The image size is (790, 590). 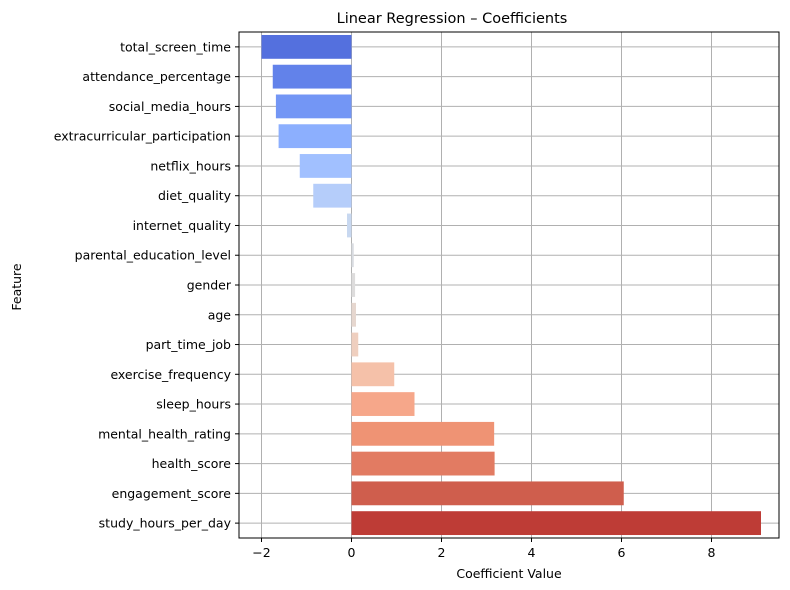 What do you see at coordinates (170, 106) in the screenshot?
I see `y-tick-label: social_media_hours` at bounding box center [170, 106].